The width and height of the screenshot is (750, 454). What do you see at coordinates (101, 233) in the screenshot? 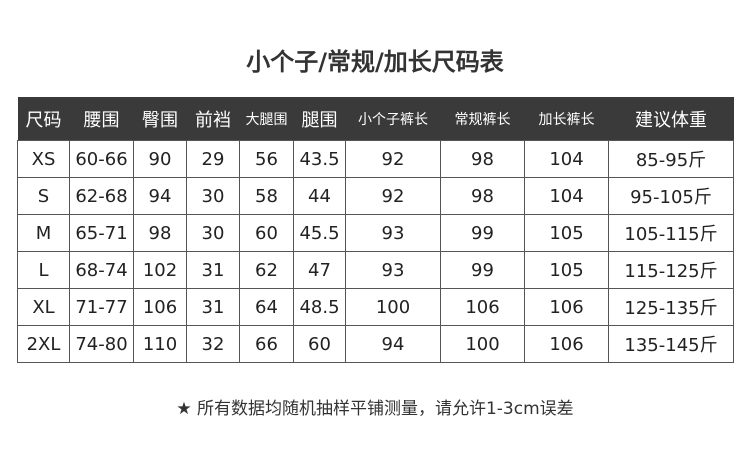
I see `table-cell: 65-71` at bounding box center [101, 233].